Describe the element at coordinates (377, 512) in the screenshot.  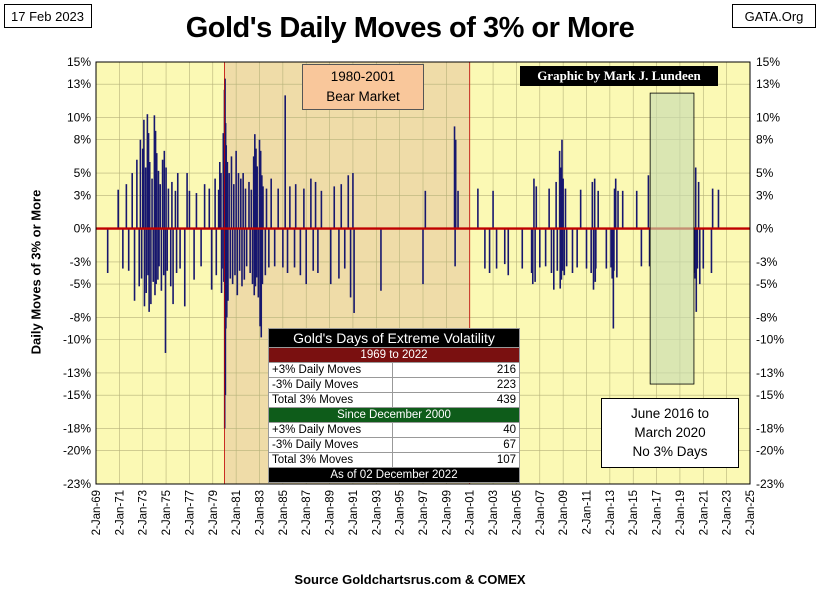
I see `x-tick-label: 2-Jan-93` at that location.